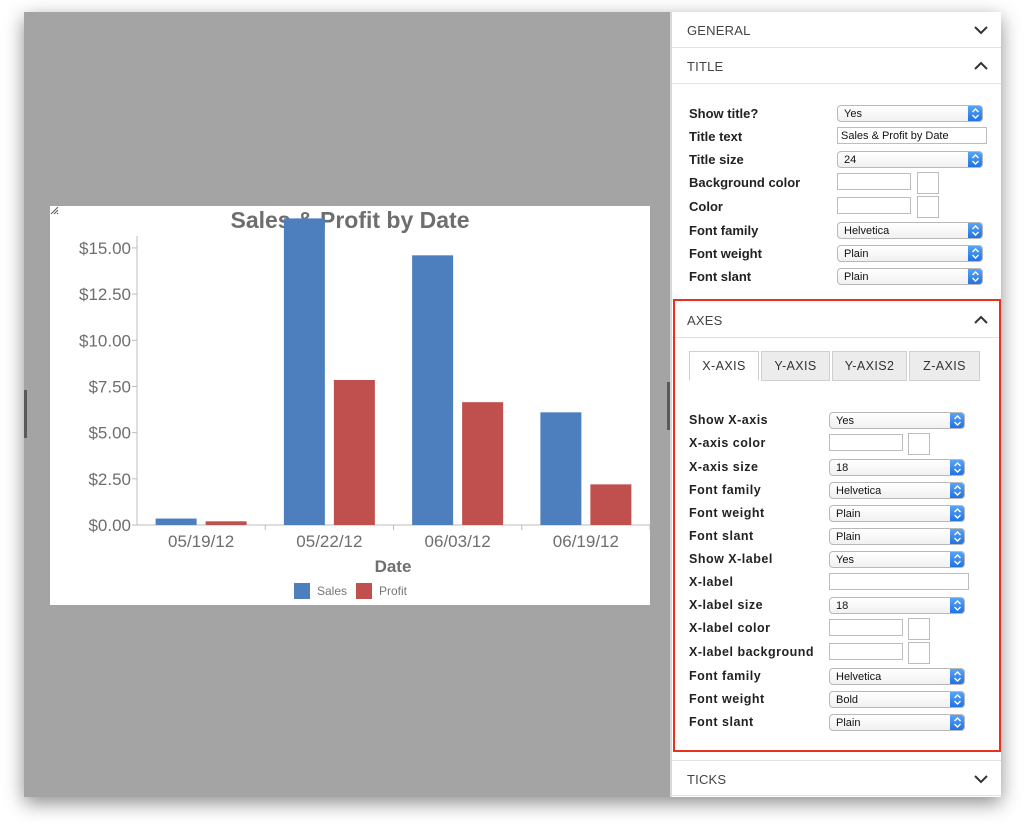 Image resolution: width=1025 pixels, height=833 pixels. Describe the element at coordinates (716, 159) in the screenshot. I see `title-size-label: Title size` at that location.